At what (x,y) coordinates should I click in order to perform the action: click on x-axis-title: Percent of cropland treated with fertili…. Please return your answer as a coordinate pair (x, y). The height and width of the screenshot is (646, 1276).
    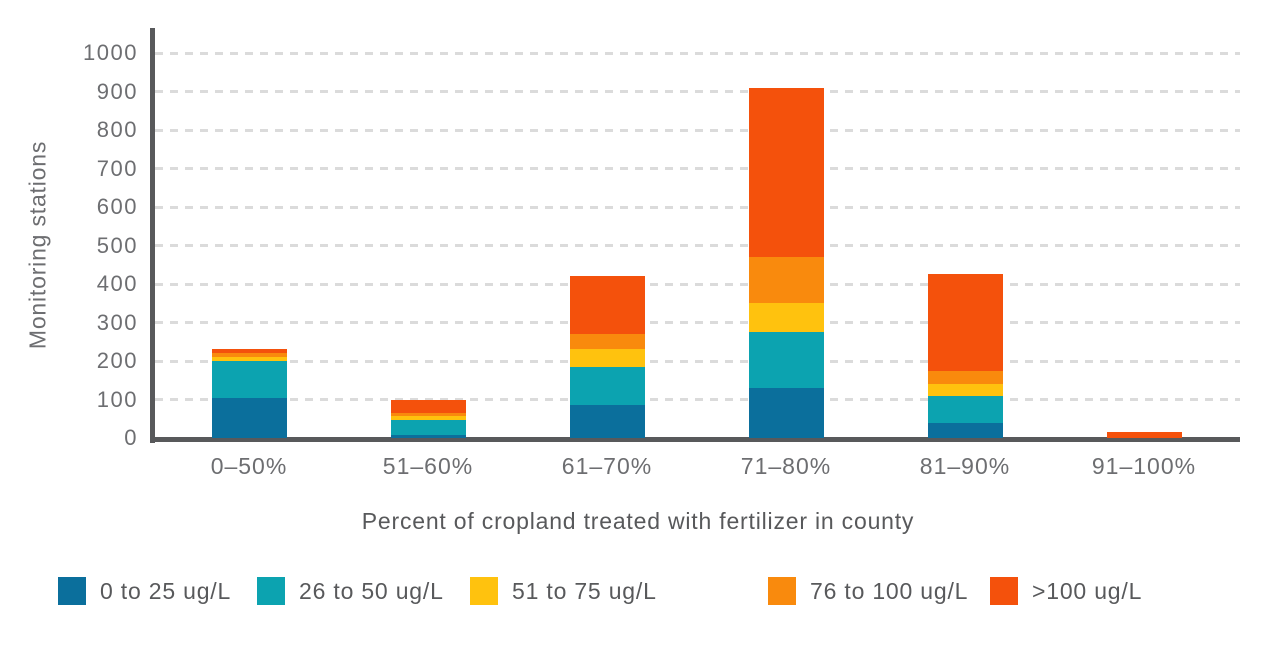
    Looking at the image, I should click on (638, 521).